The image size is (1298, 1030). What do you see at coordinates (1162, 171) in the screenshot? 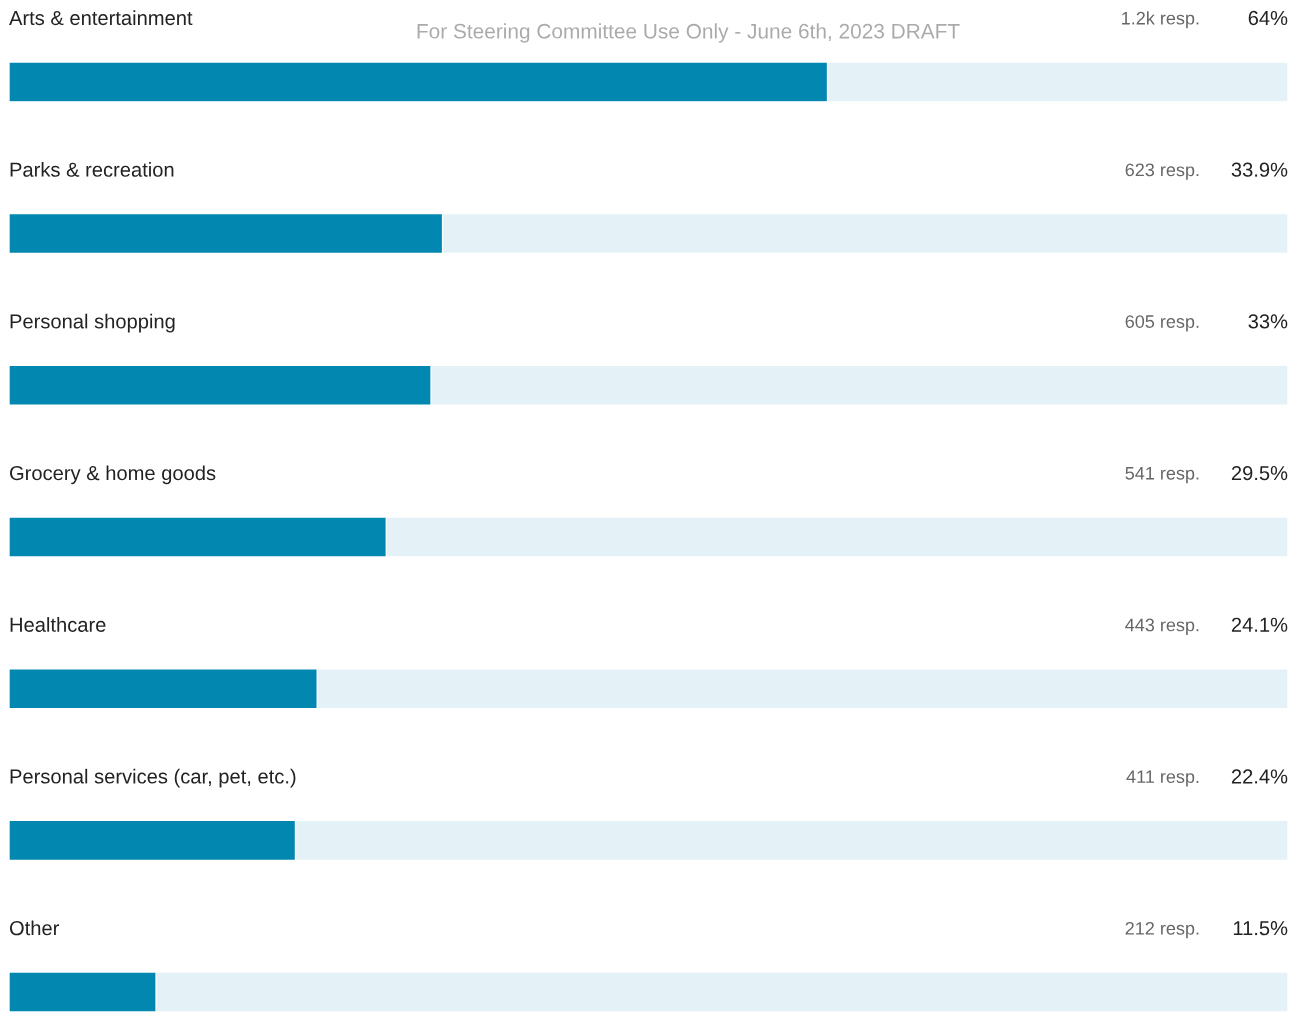
I see `annotation: 623 resp.` at bounding box center [1162, 171].